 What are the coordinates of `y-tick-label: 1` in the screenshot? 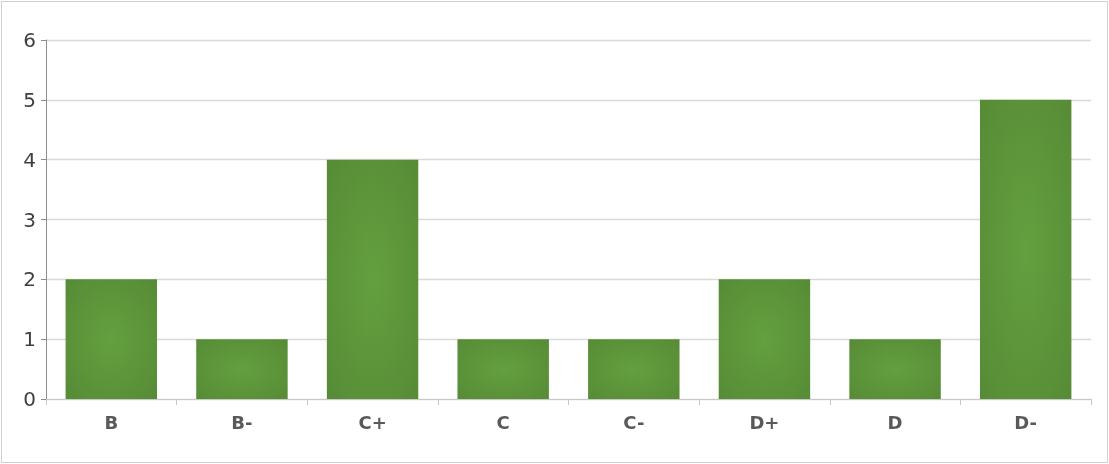 It's located at (29, 339).